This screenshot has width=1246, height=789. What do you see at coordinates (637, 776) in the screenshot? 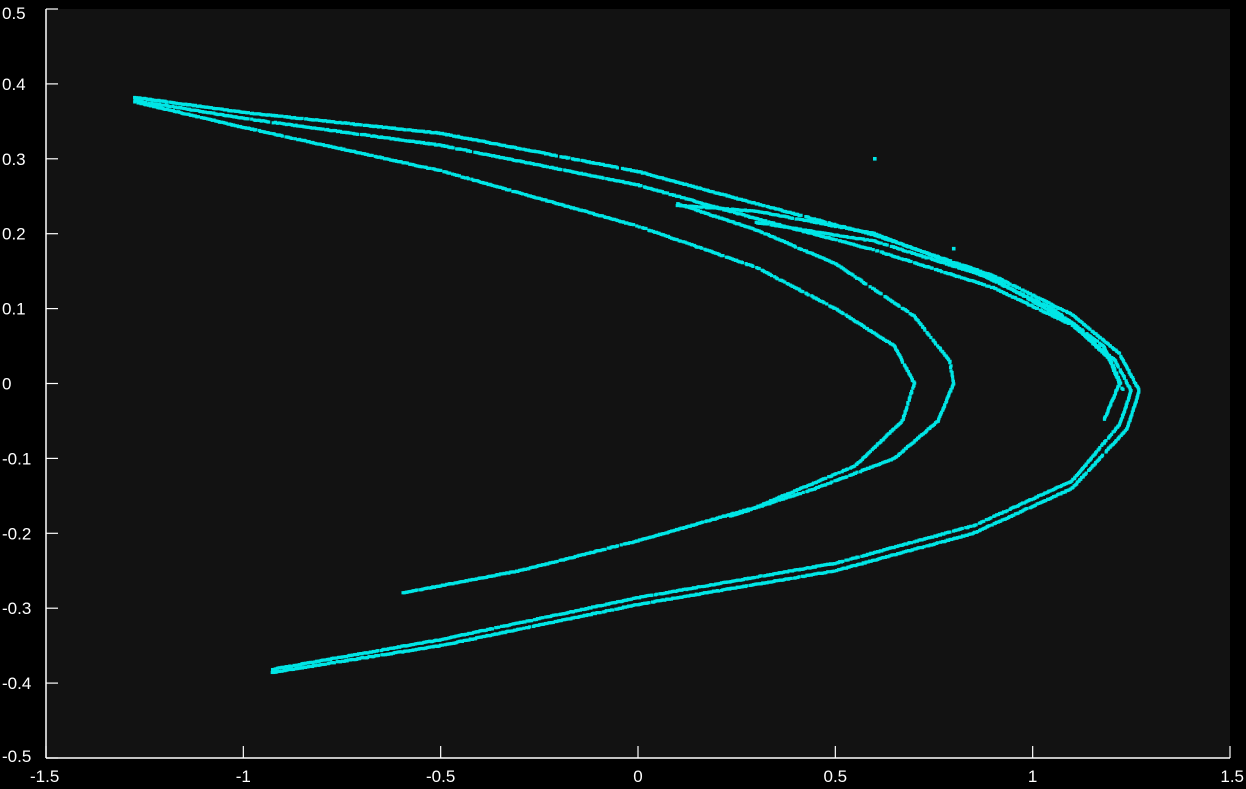
I see `x-tick-label: 0` at bounding box center [637, 776].